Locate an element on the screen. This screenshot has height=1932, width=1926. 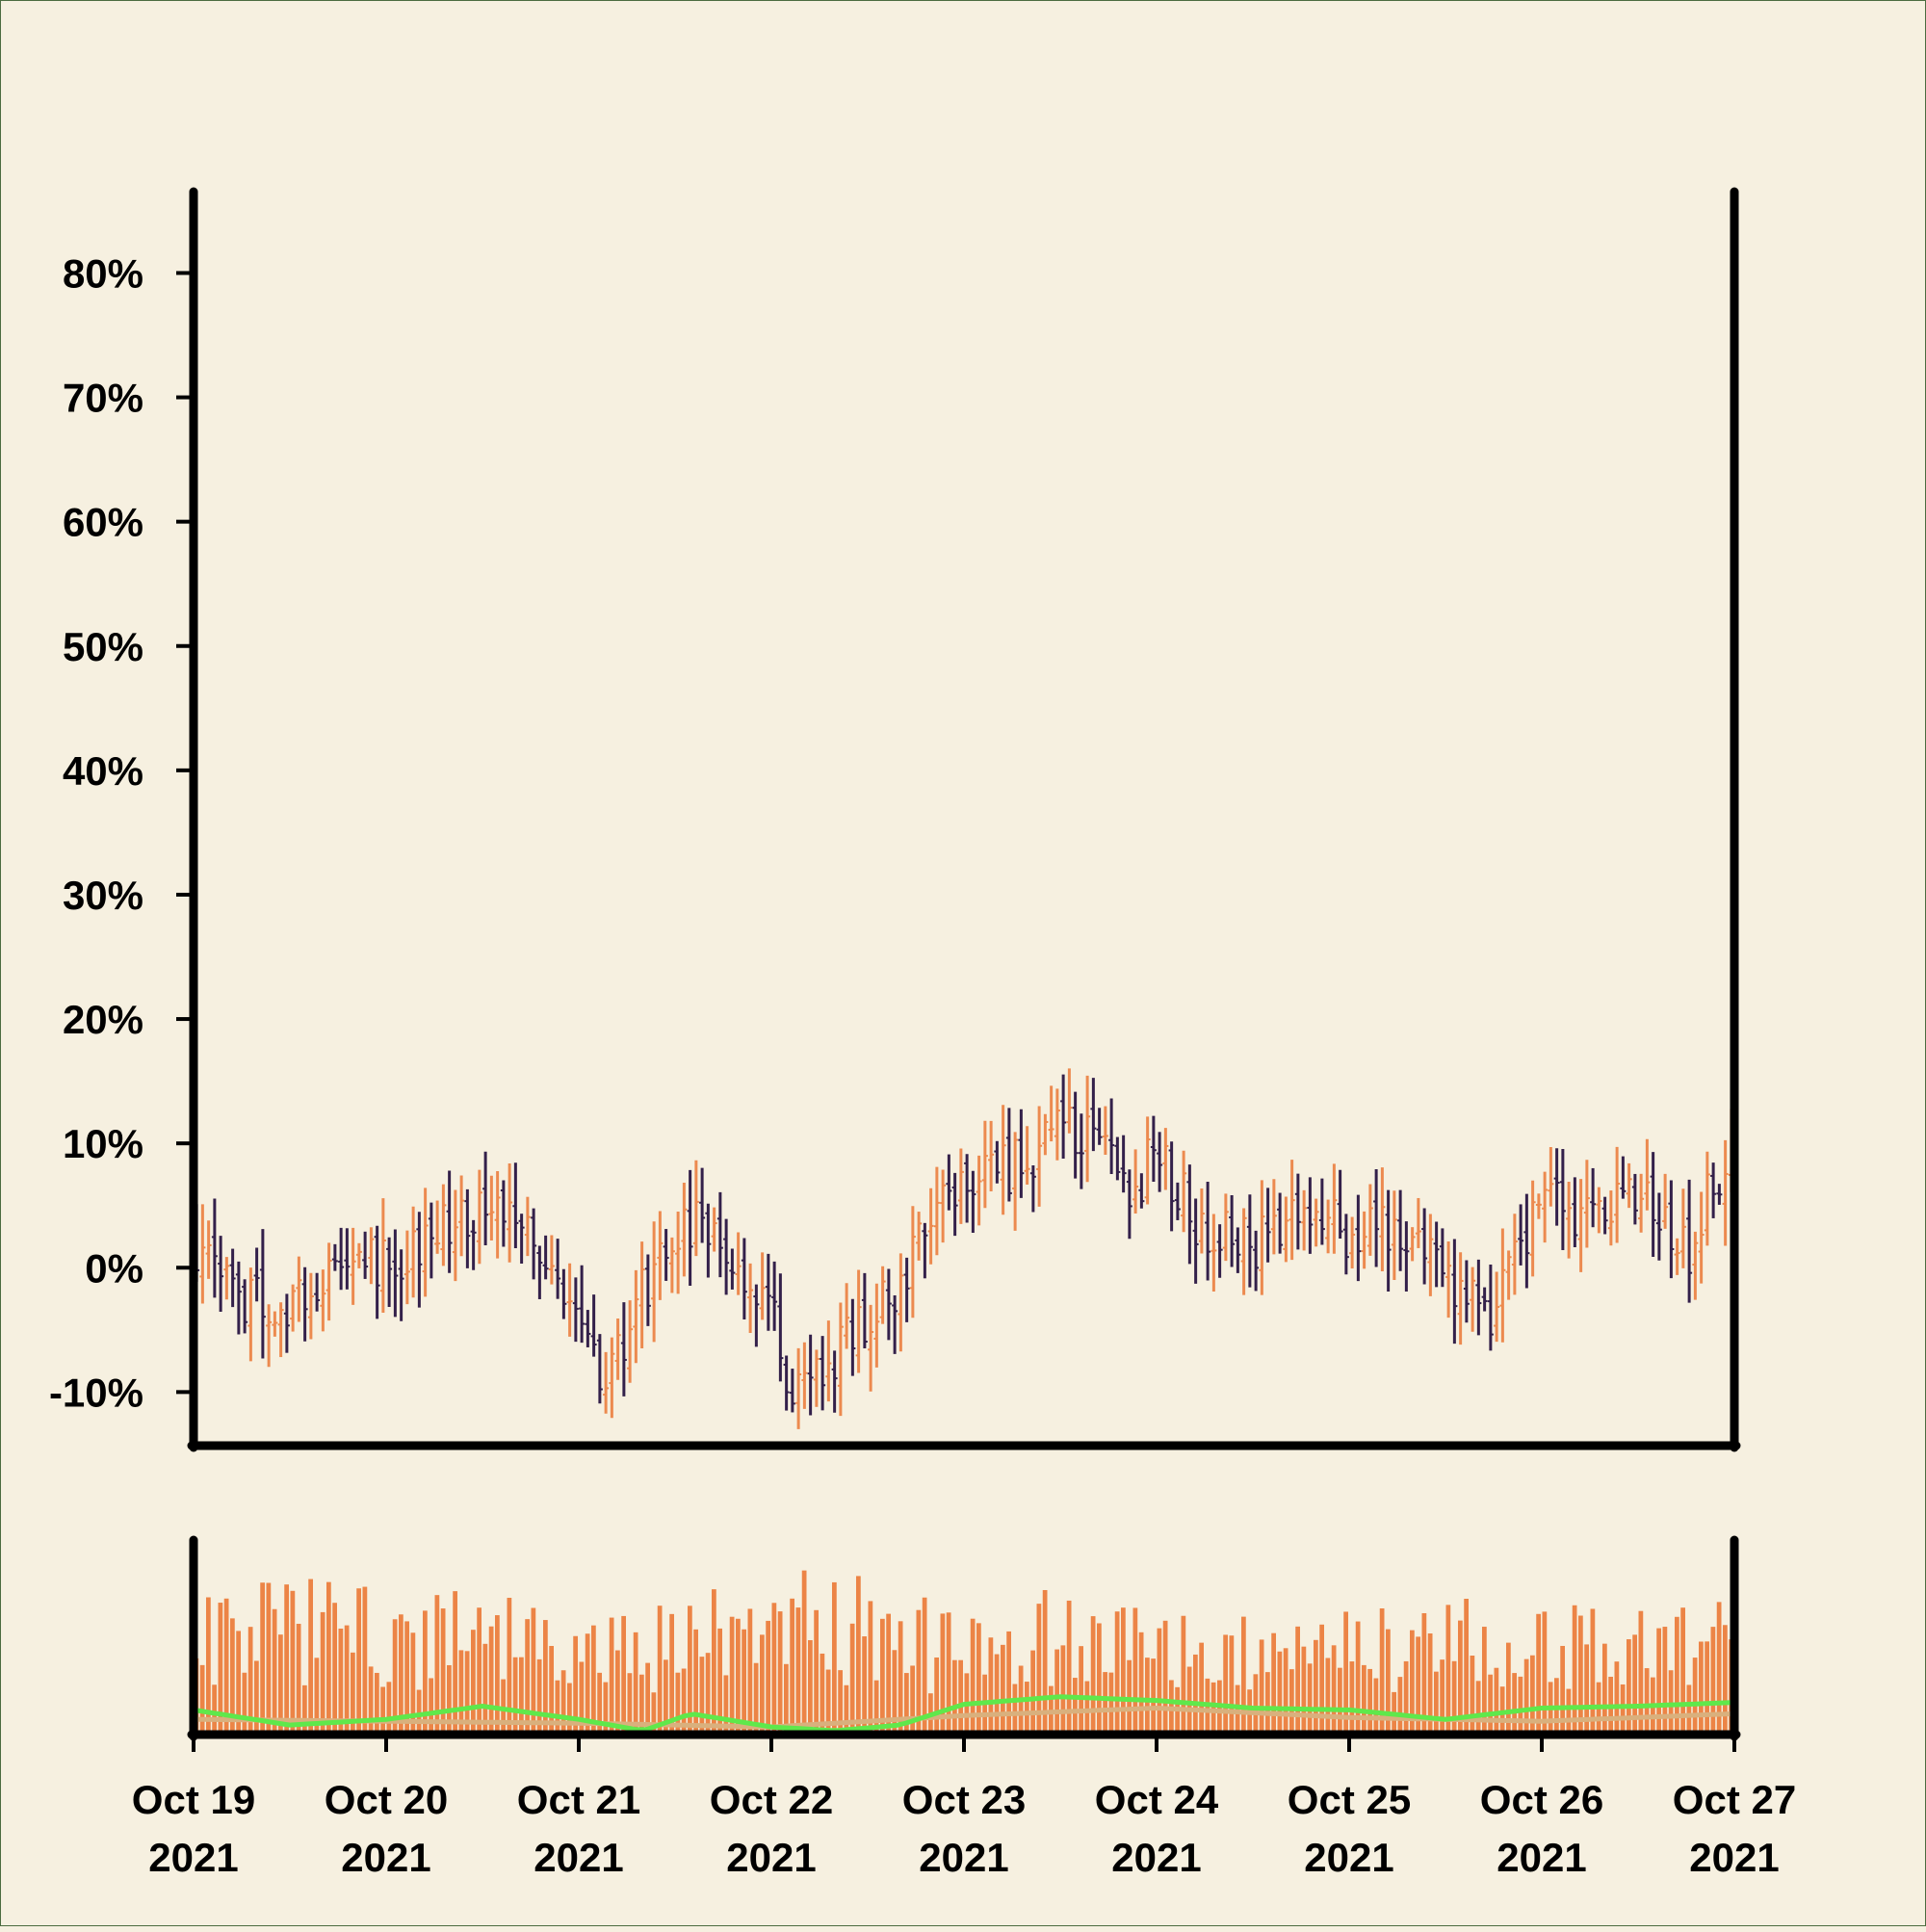
volume-lines-group is located at coordinates (964, 1714).